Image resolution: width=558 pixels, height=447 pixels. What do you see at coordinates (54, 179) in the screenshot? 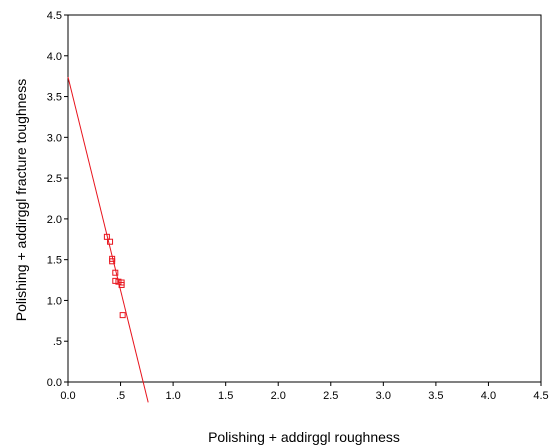
I see `y-tick-label: 2.5` at bounding box center [54, 179].